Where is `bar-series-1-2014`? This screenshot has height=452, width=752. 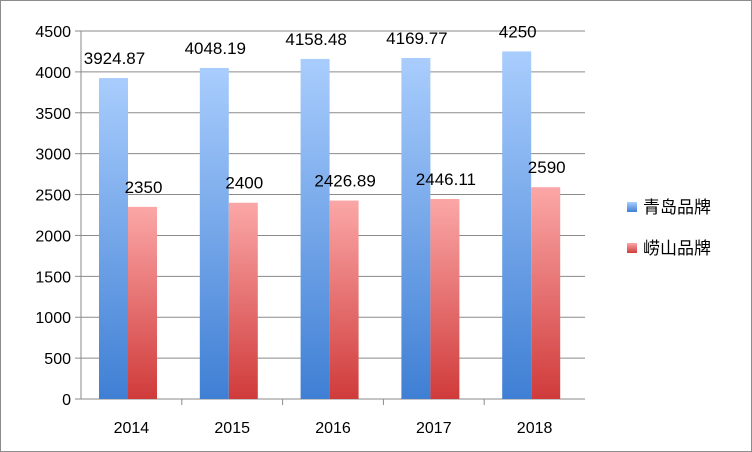 bar-series-1-2014 is located at coordinates (113, 239).